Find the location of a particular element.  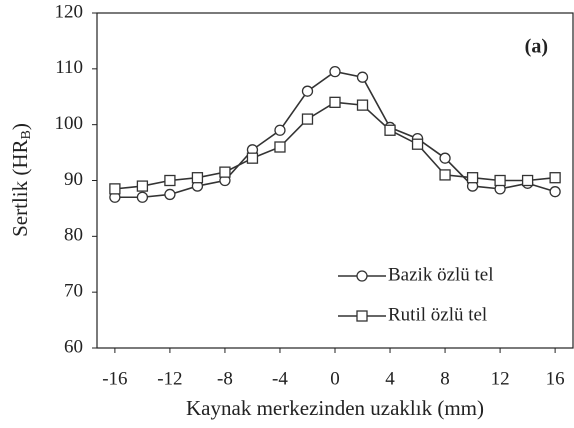

y-tick-label: 70 is located at coordinates (73, 291).